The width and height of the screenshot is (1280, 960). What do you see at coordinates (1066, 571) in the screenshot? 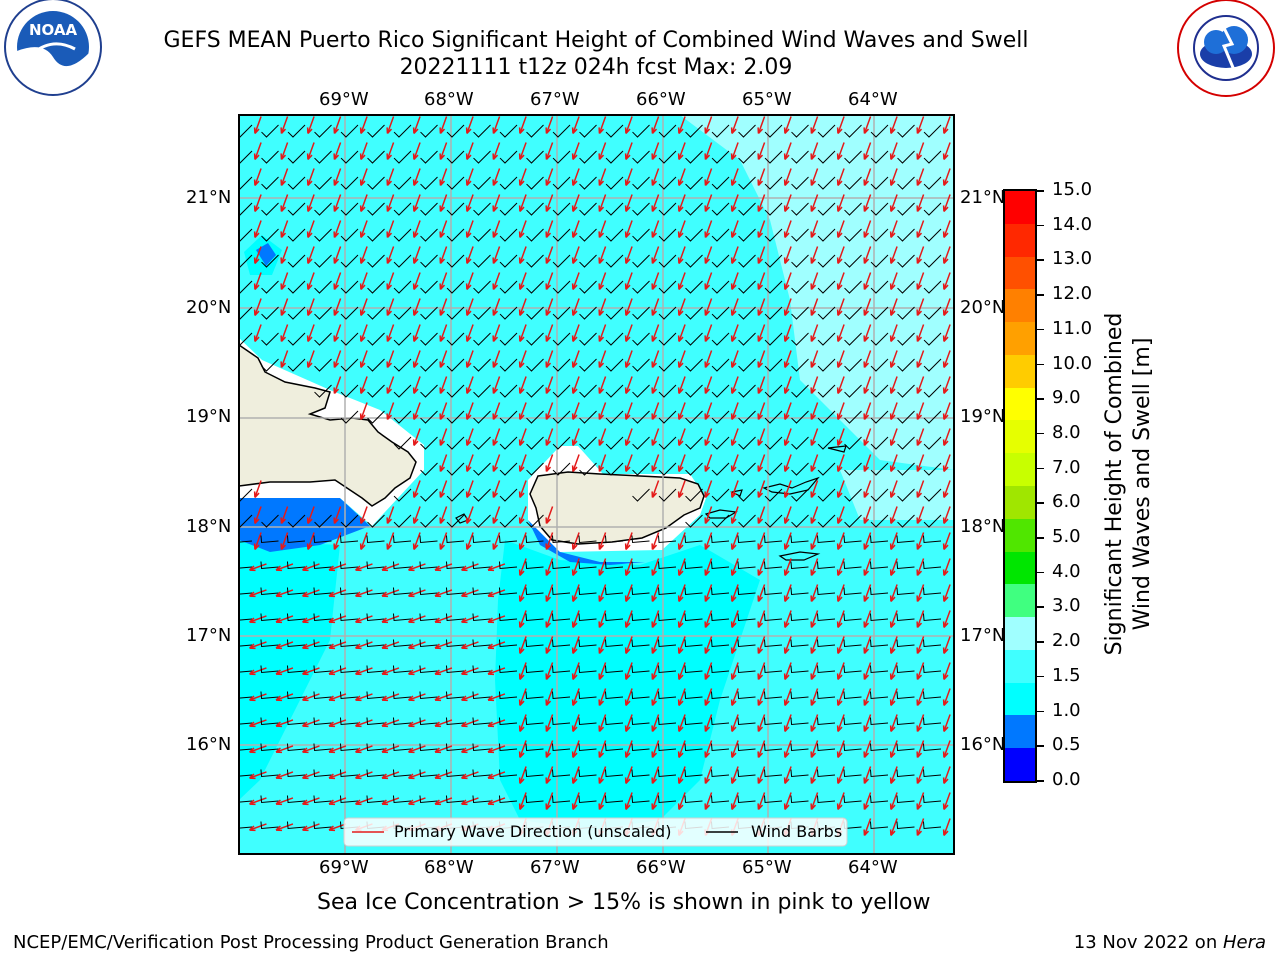
I see `colorbar-tick-label: 4.0` at bounding box center [1066, 571].